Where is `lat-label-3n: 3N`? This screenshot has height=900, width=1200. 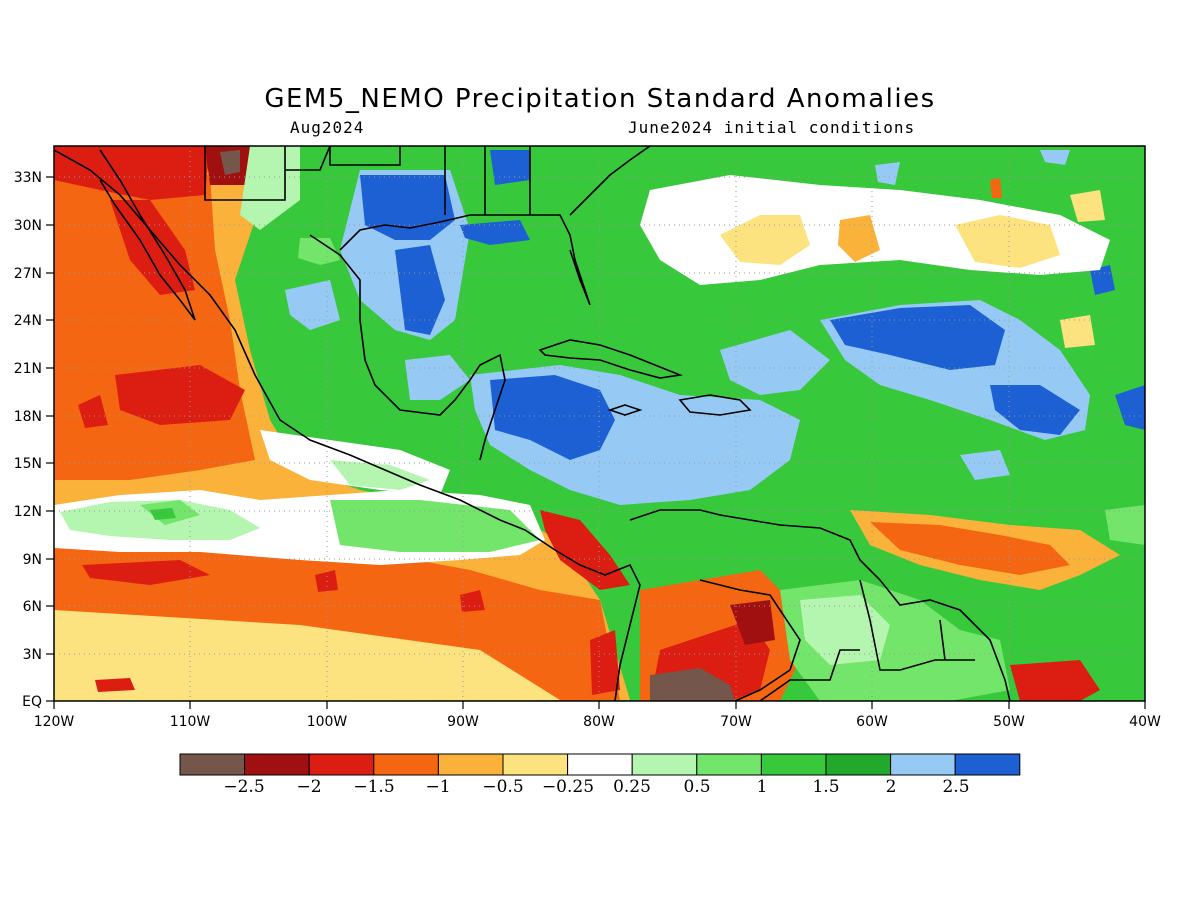 lat-label-3n: 3N is located at coordinates (32, 655).